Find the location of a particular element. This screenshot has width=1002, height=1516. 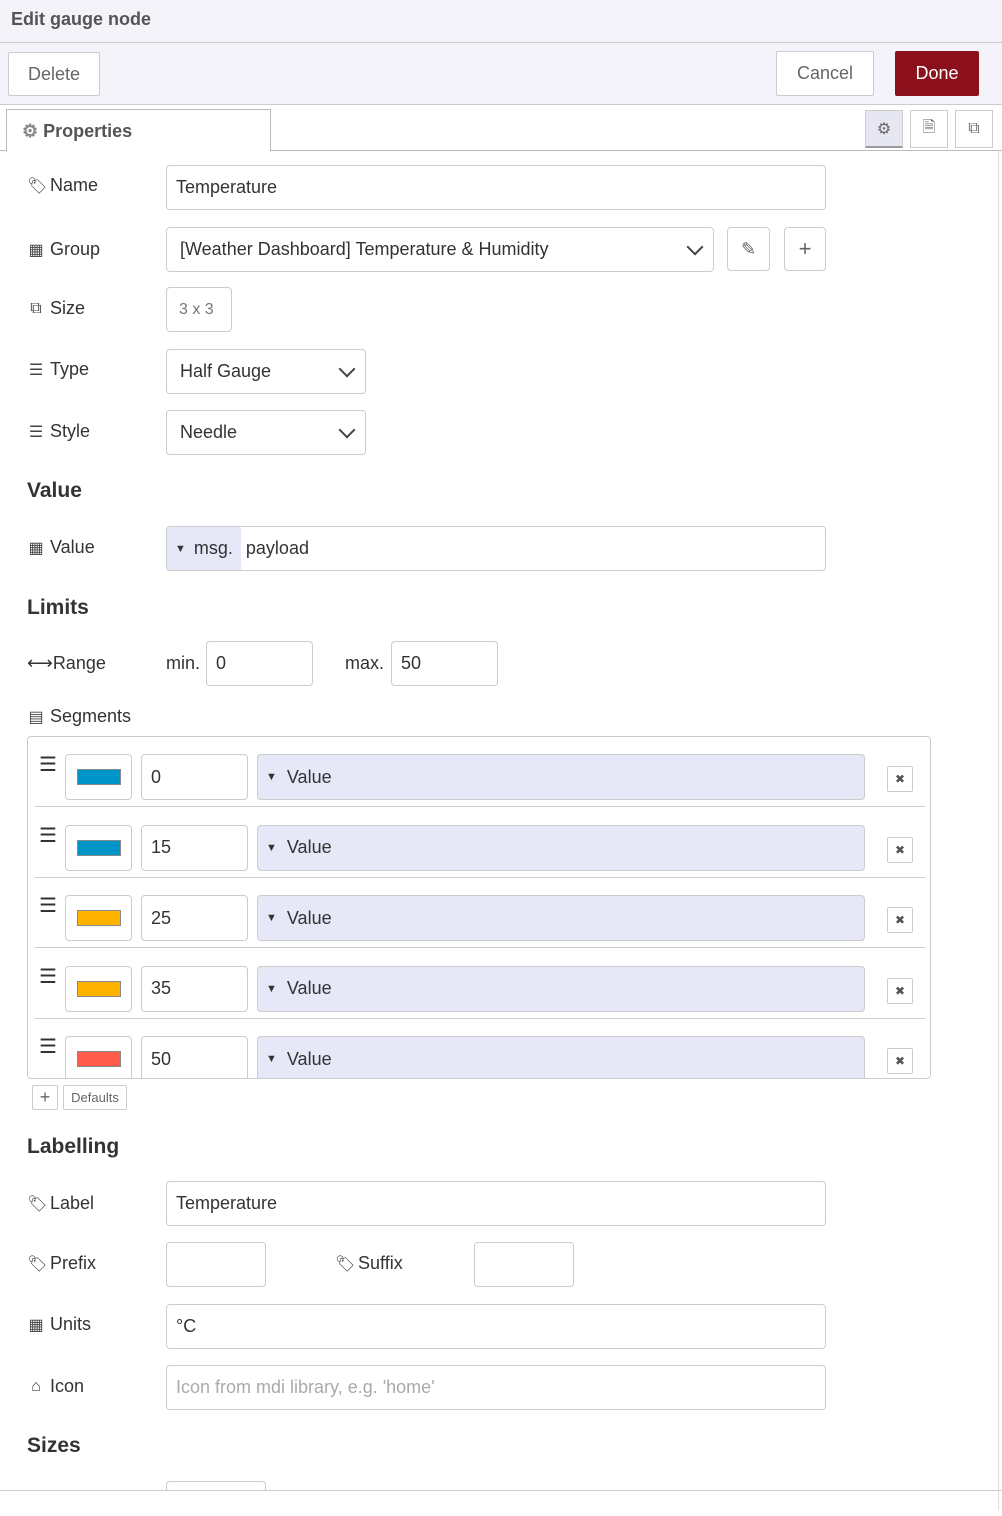

label-text: Type is located at coordinates (70, 369).